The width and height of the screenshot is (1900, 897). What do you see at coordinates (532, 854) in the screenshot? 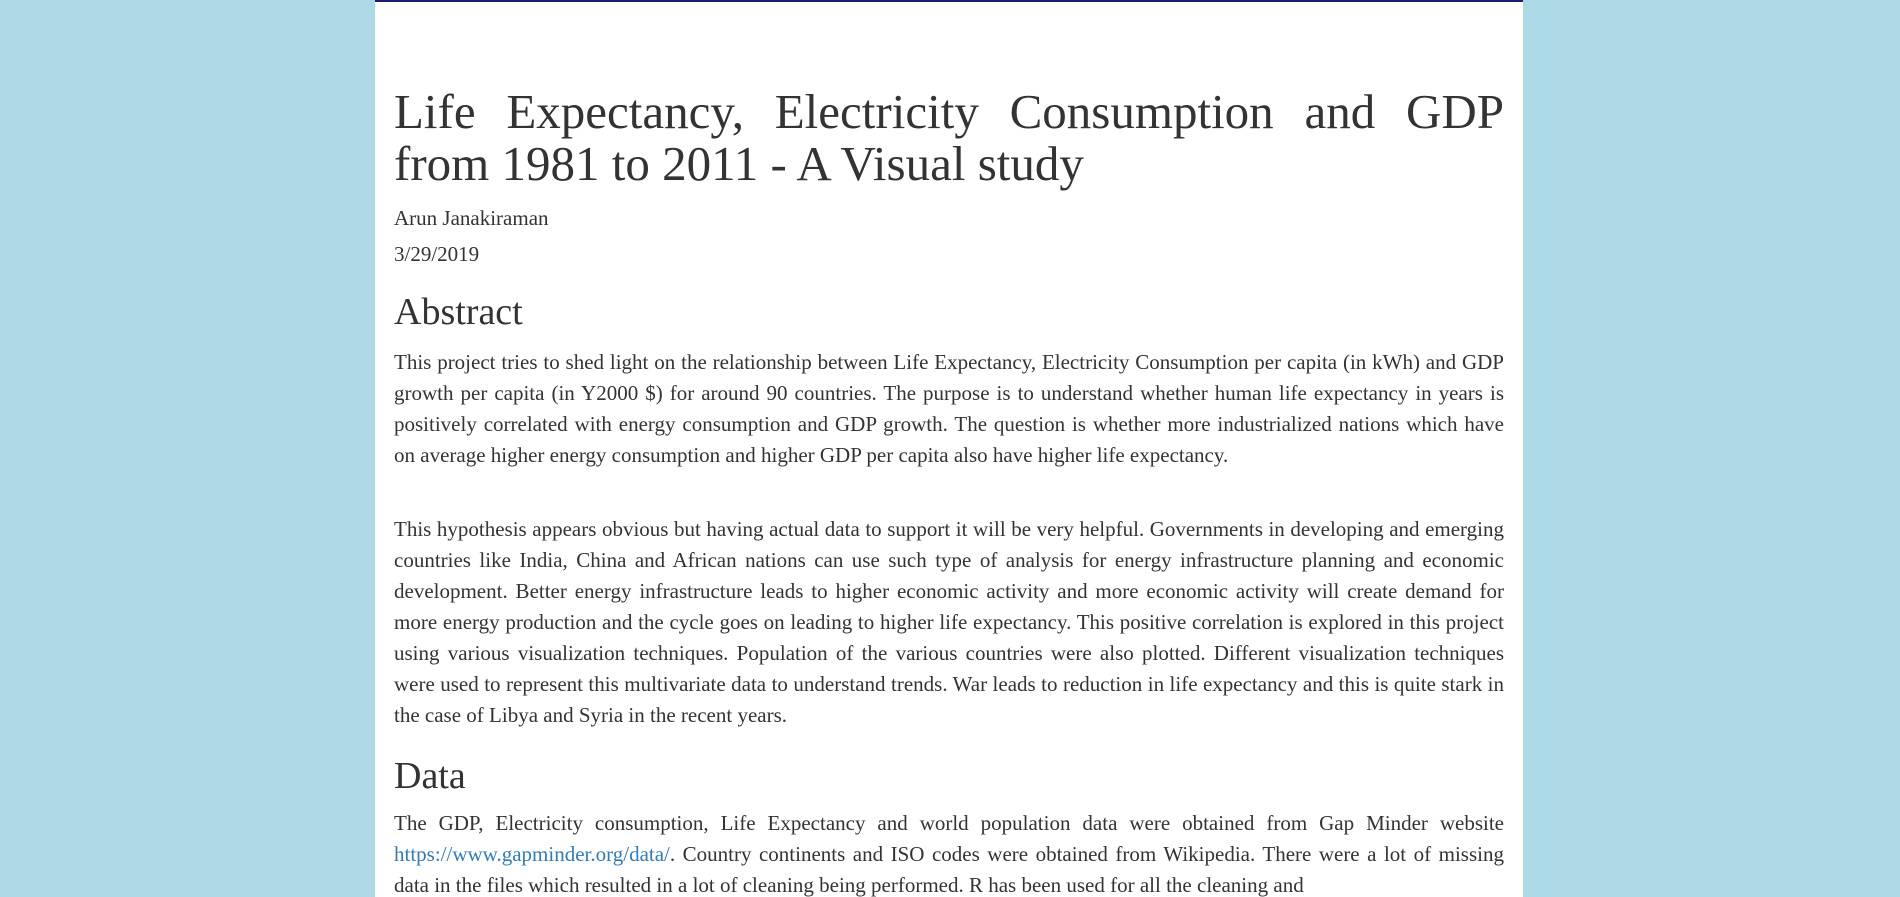
I see `gapminder-link: https://www.gapminder.org/data/` at bounding box center [532, 854].